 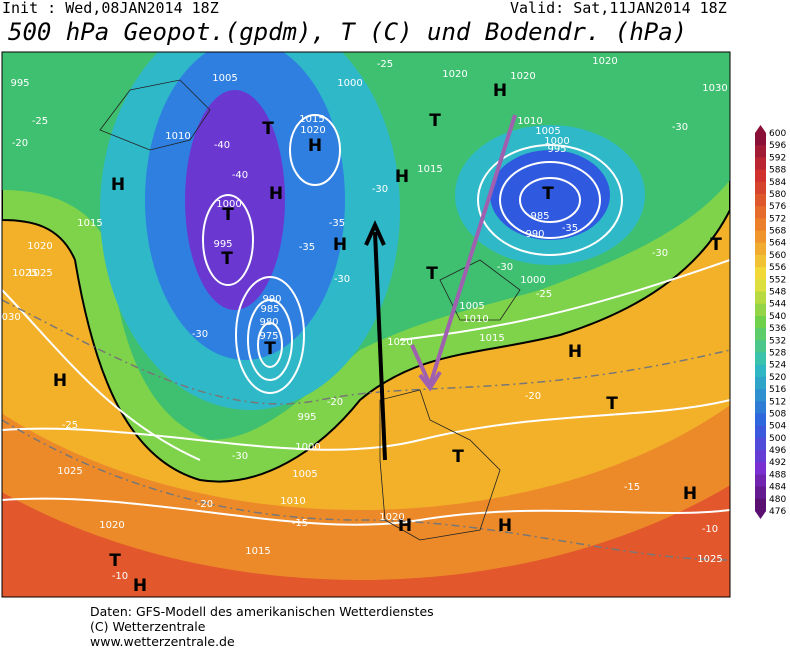 What do you see at coordinates (777, 232) in the screenshot?
I see `colorbar-label: 568` at bounding box center [777, 232].